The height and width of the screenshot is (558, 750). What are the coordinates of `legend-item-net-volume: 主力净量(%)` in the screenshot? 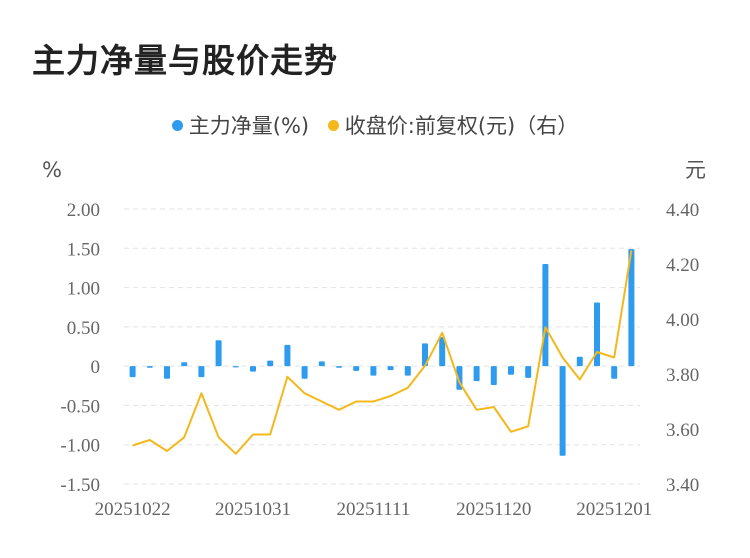 It's located at (240, 125).